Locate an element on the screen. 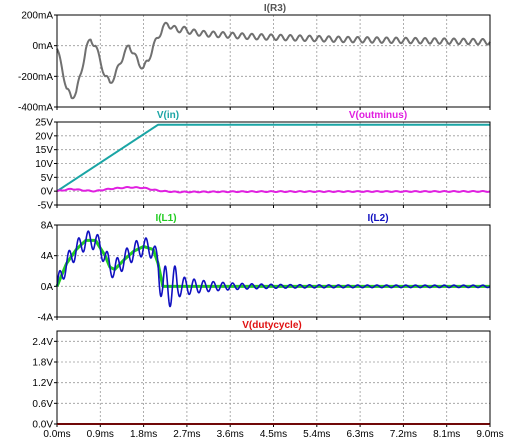 The image size is (507, 441). y-tick-label: 0.6V is located at coordinates (42, 404).